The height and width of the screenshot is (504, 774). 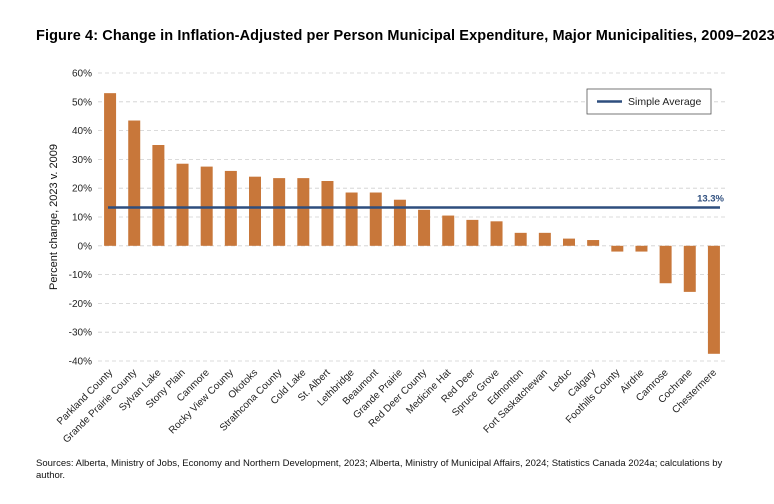 What do you see at coordinates (80, 304) in the screenshot?
I see `y-tick-label: -20%` at bounding box center [80, 304].